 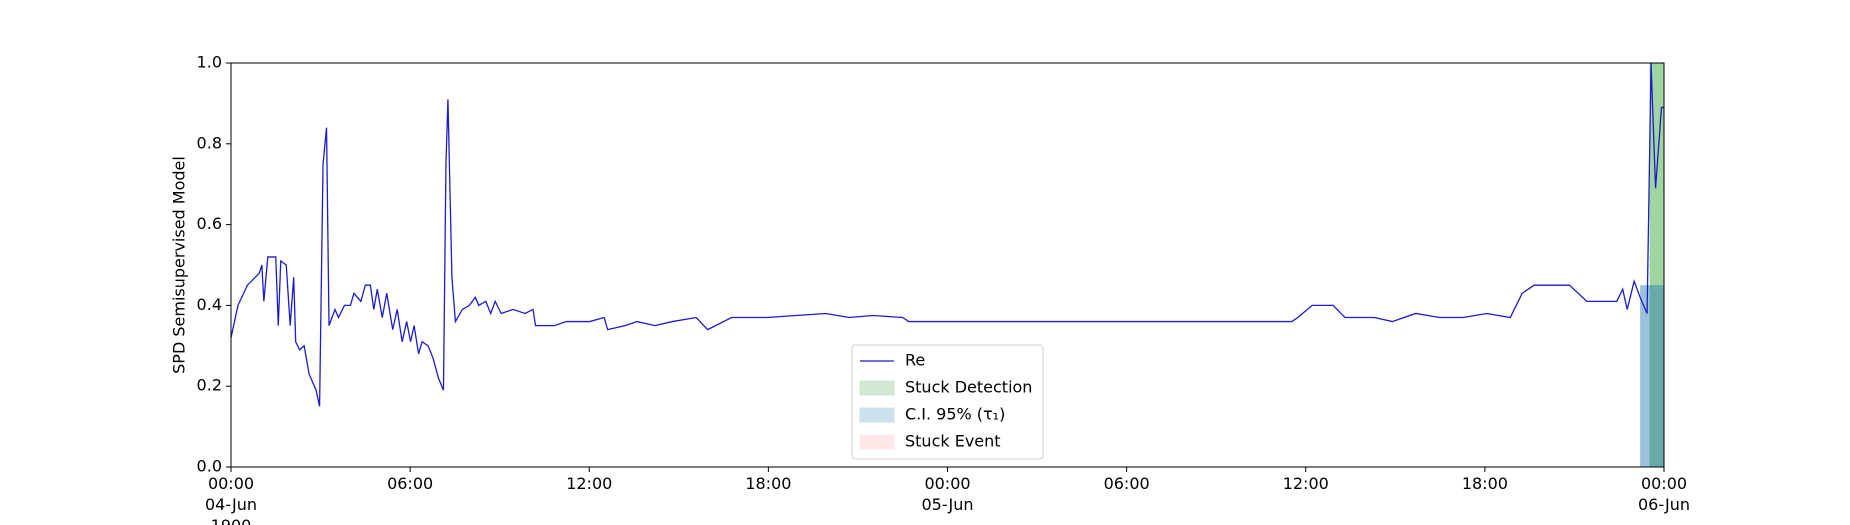 I want to click on x-tick-label: 00:00 06-Jun, so click(x=1664, y=494).